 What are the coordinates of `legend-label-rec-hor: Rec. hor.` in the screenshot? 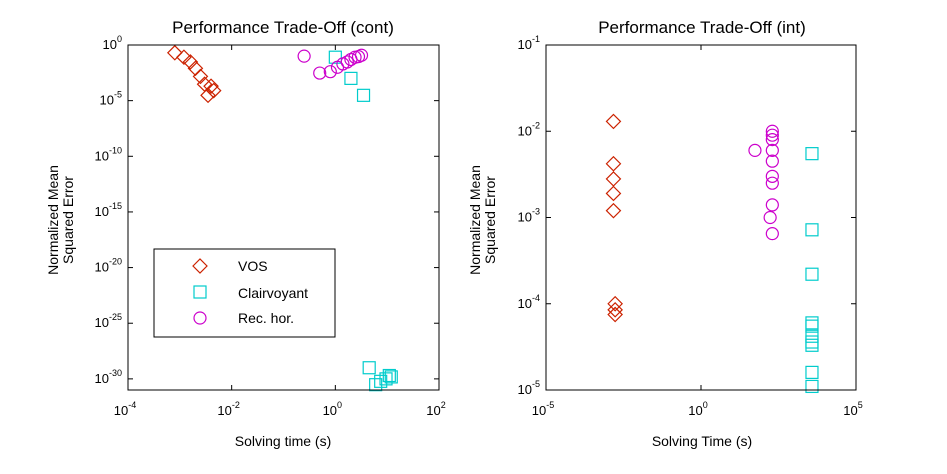 It's located at (266, 318).